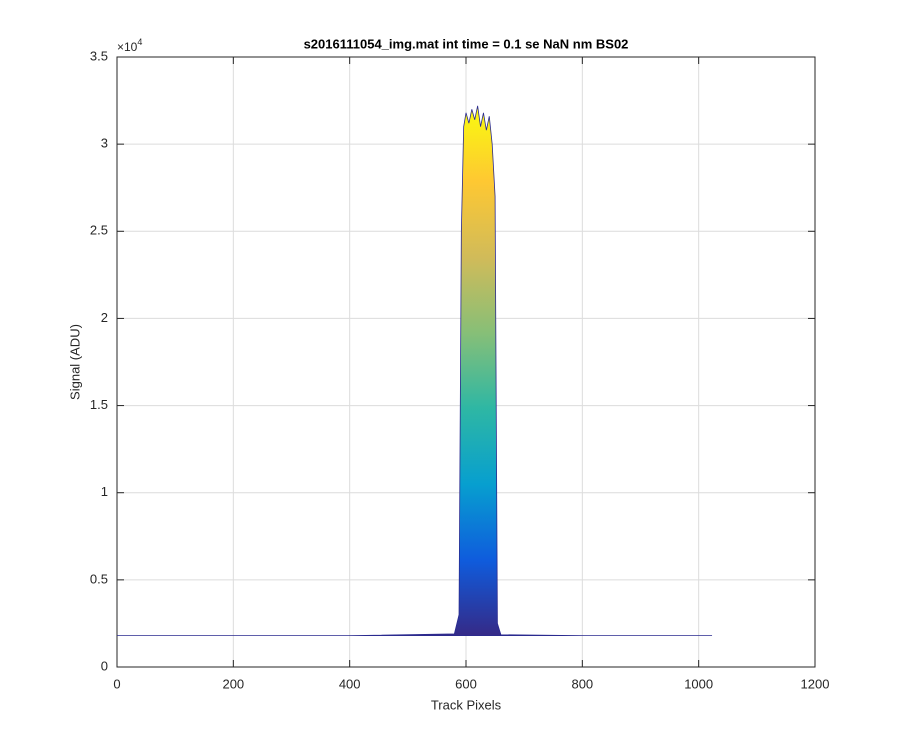 The height and width of the screenshot is (750, 900). I want to click on x-tick-label: 1000, so click(698, 683).